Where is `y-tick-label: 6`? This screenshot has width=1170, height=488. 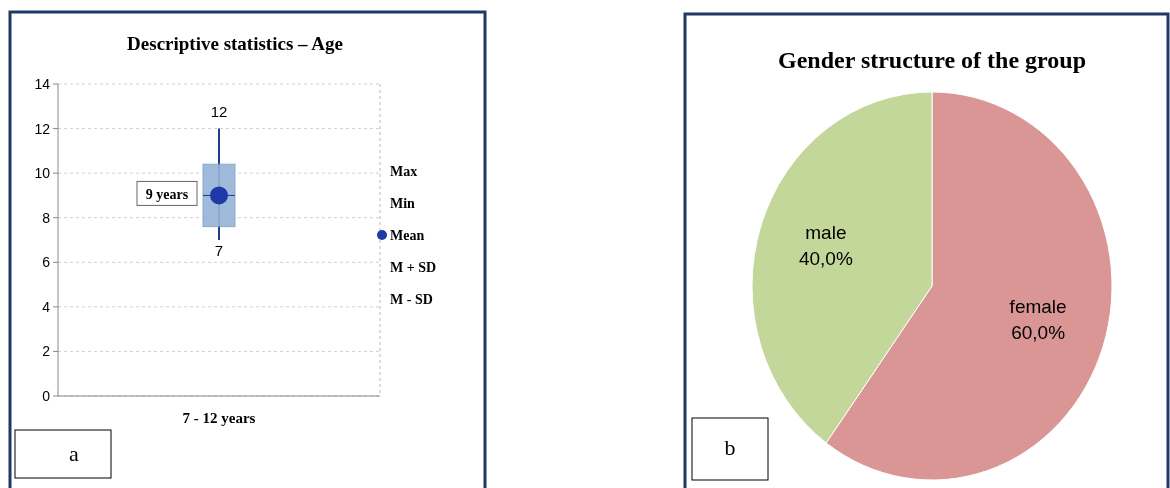
y-tick-label: 6 is located at coordinates (46, 262).